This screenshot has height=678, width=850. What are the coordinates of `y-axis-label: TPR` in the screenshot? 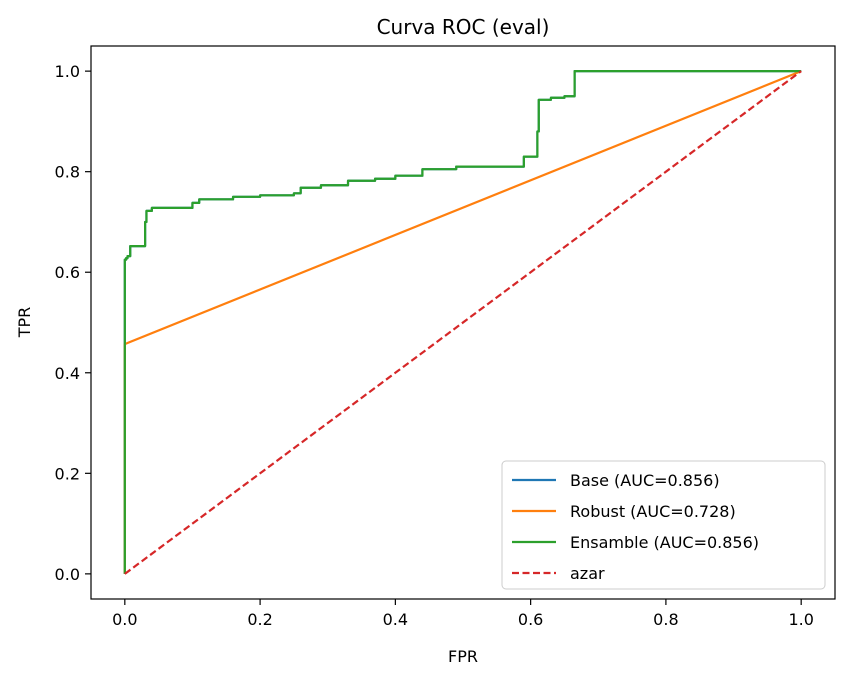 It's located at (24, 323).